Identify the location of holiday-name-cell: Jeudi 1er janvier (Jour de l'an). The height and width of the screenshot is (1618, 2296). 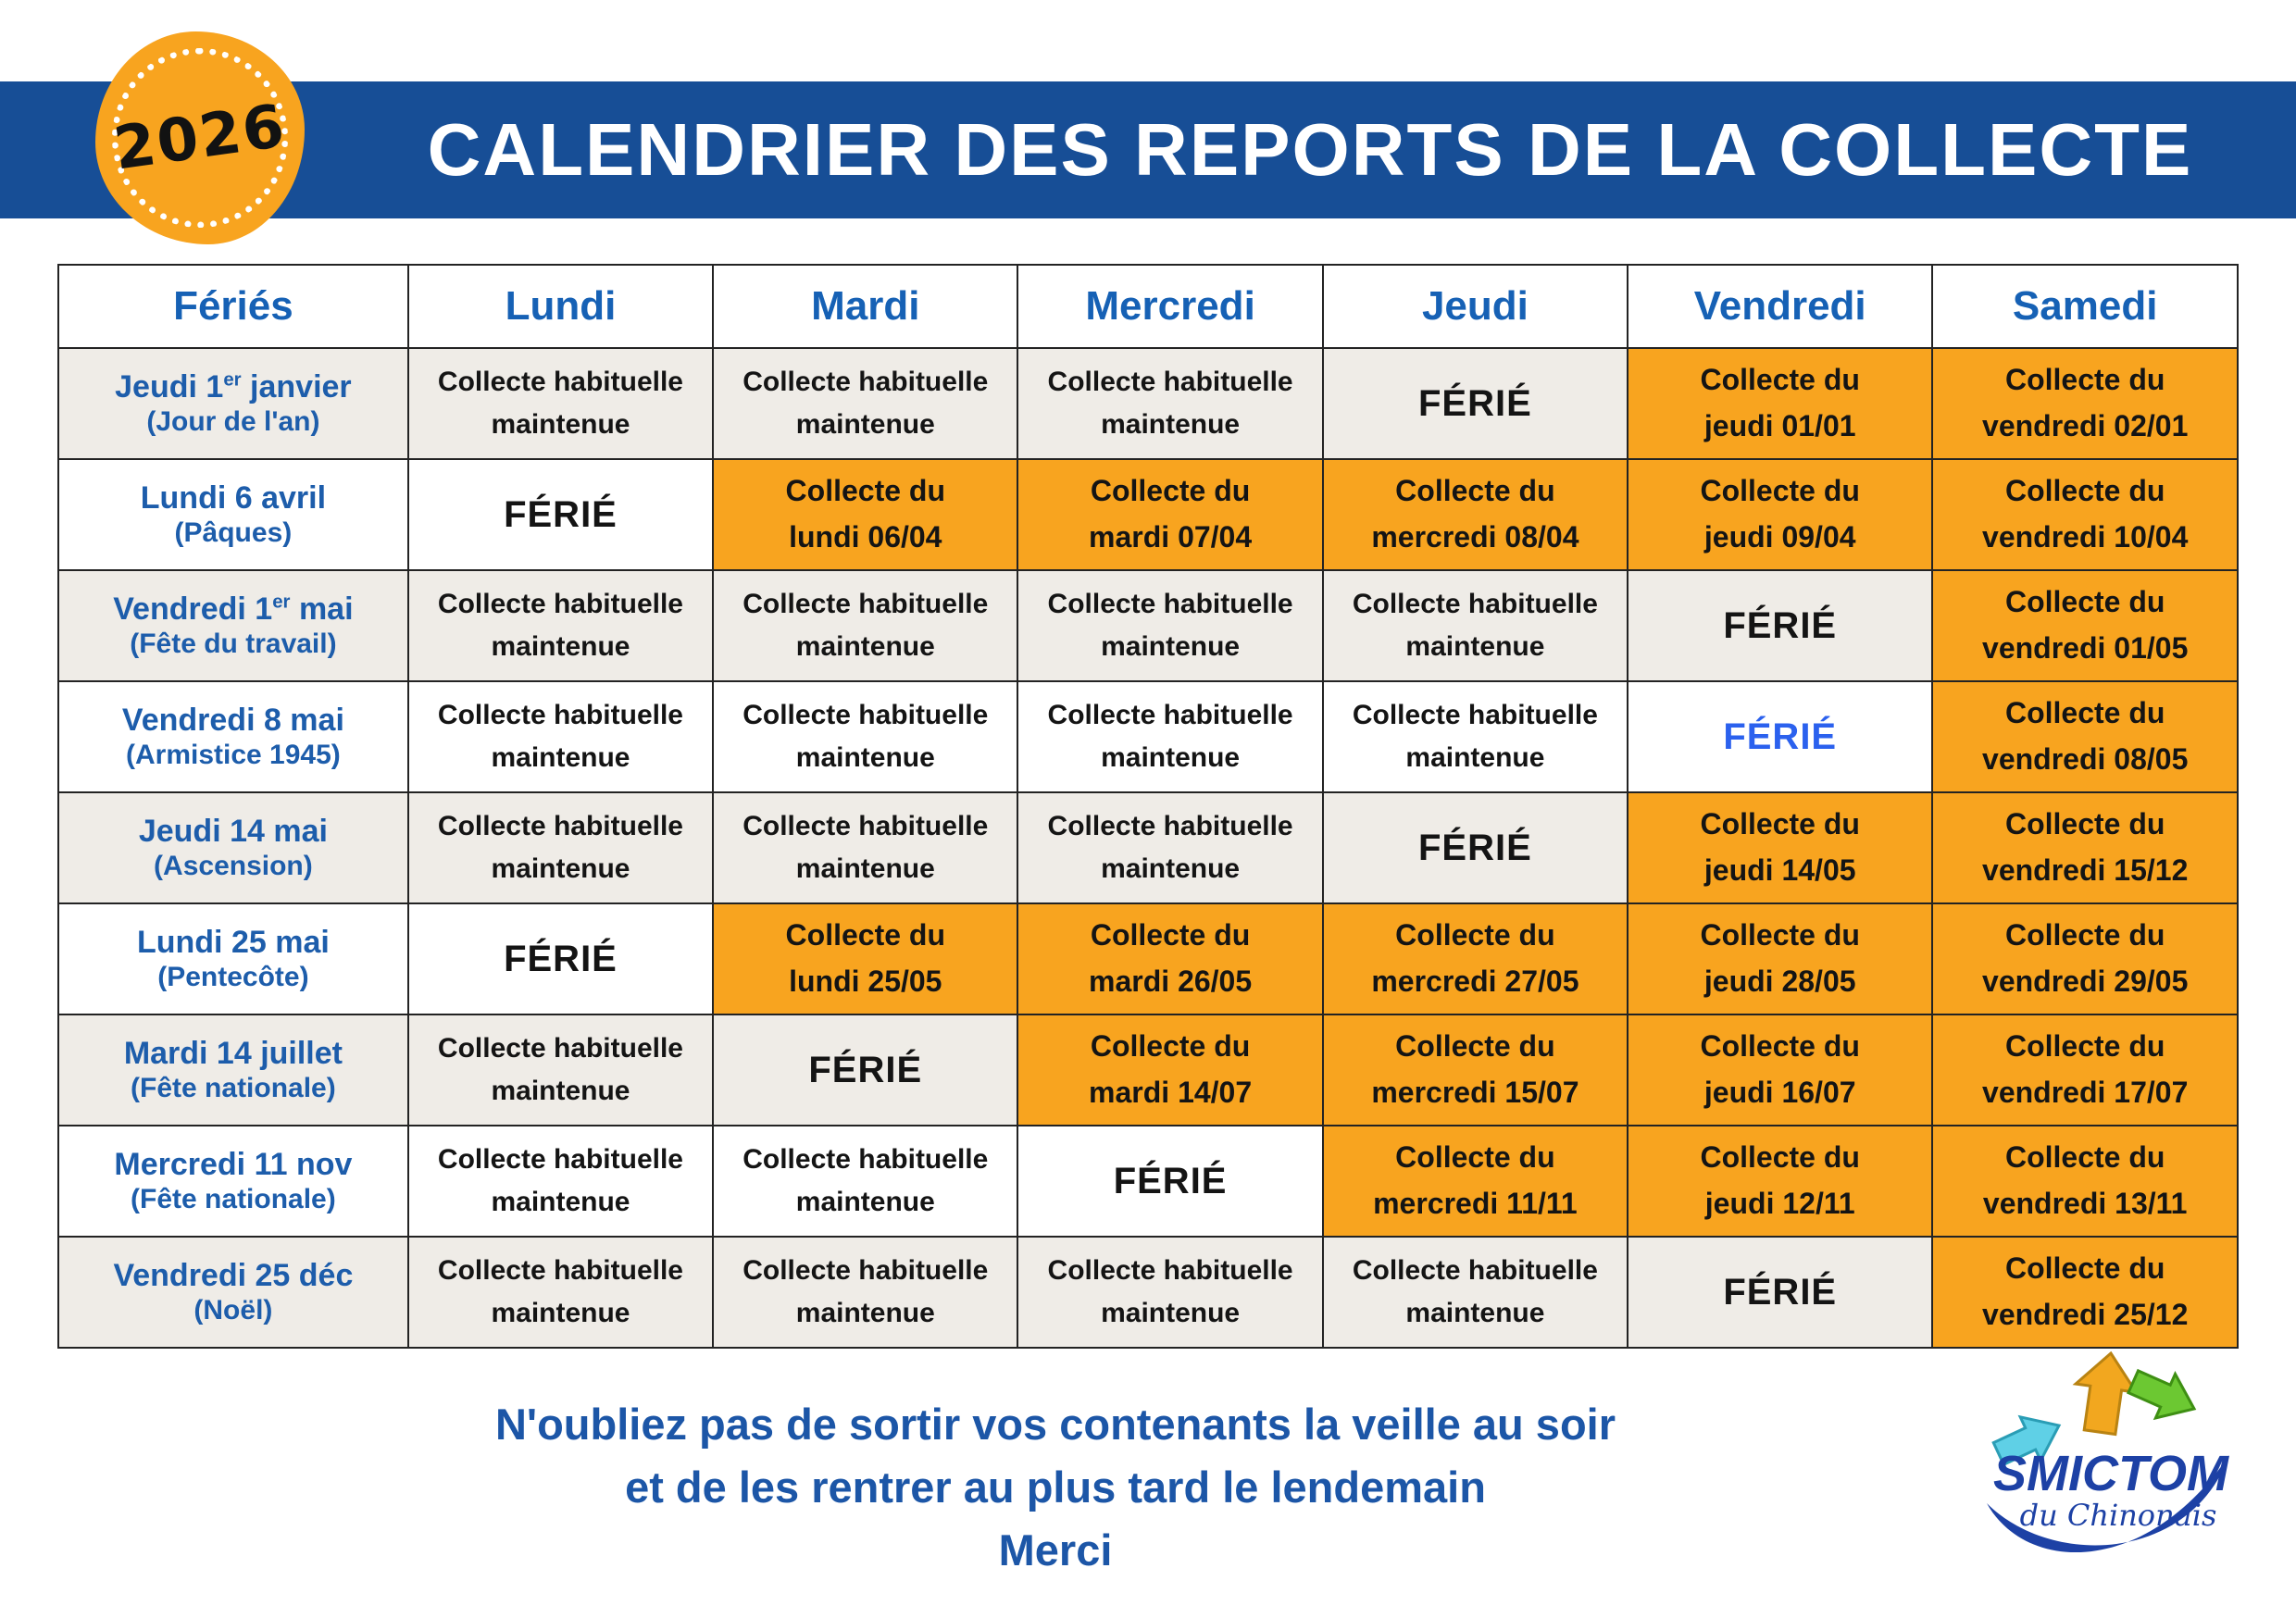
(233, 403).